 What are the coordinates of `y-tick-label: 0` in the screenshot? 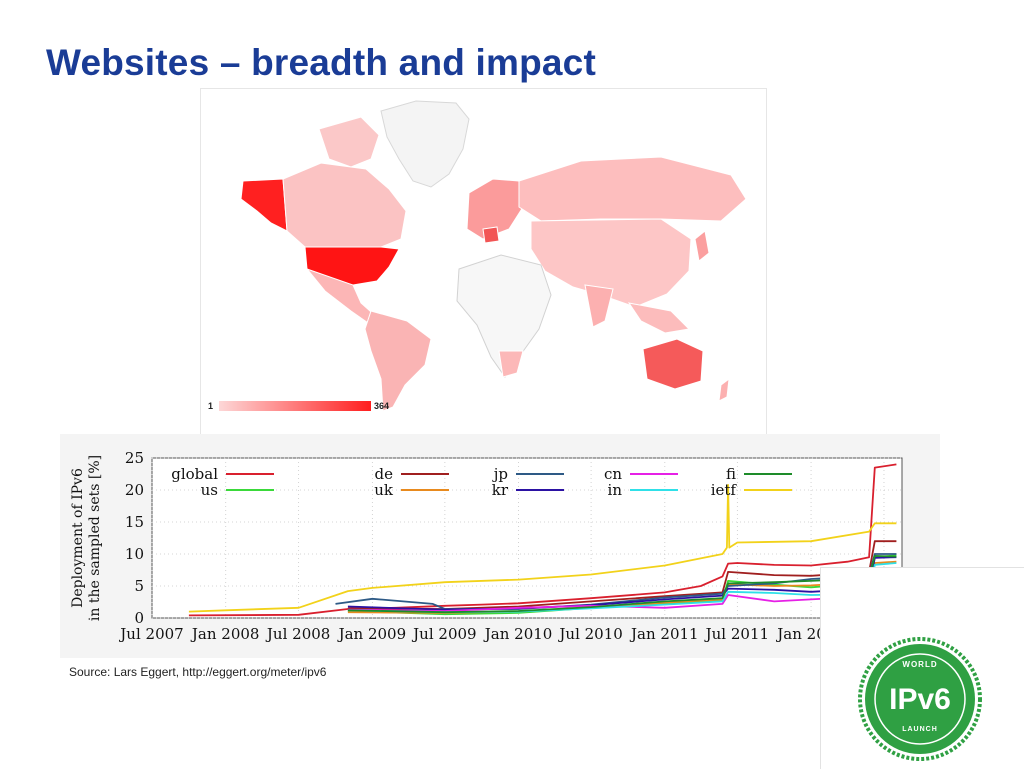 It's located at (139, 618).